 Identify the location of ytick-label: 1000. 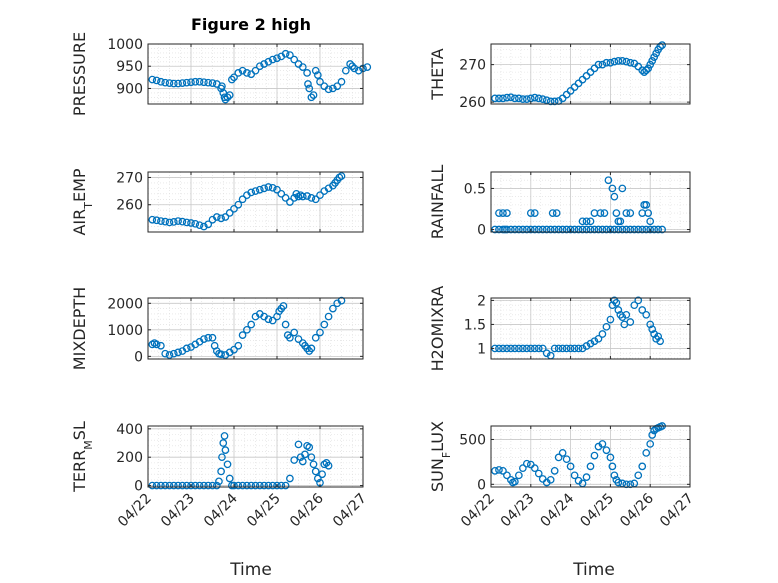
(125, 45).